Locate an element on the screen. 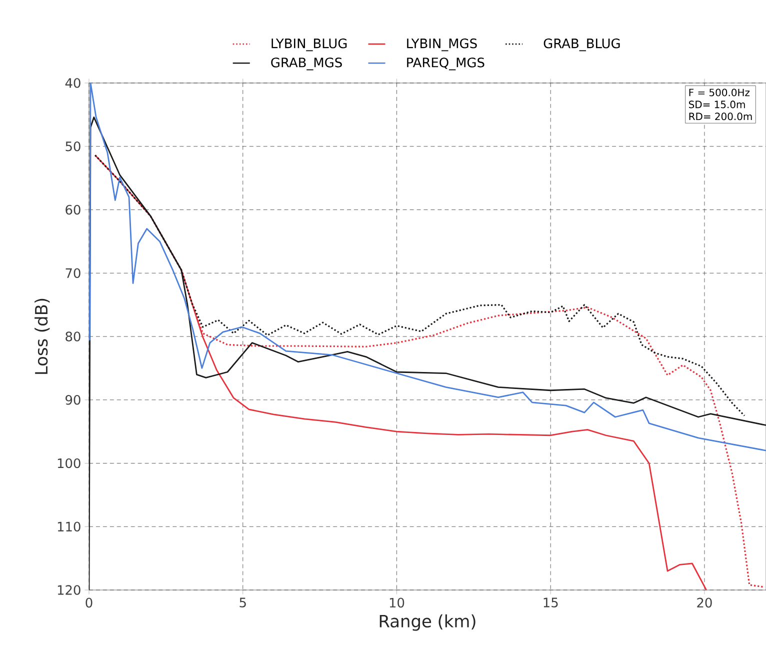  x-axis-title: Range (km) is located at coordinates (428, 622).